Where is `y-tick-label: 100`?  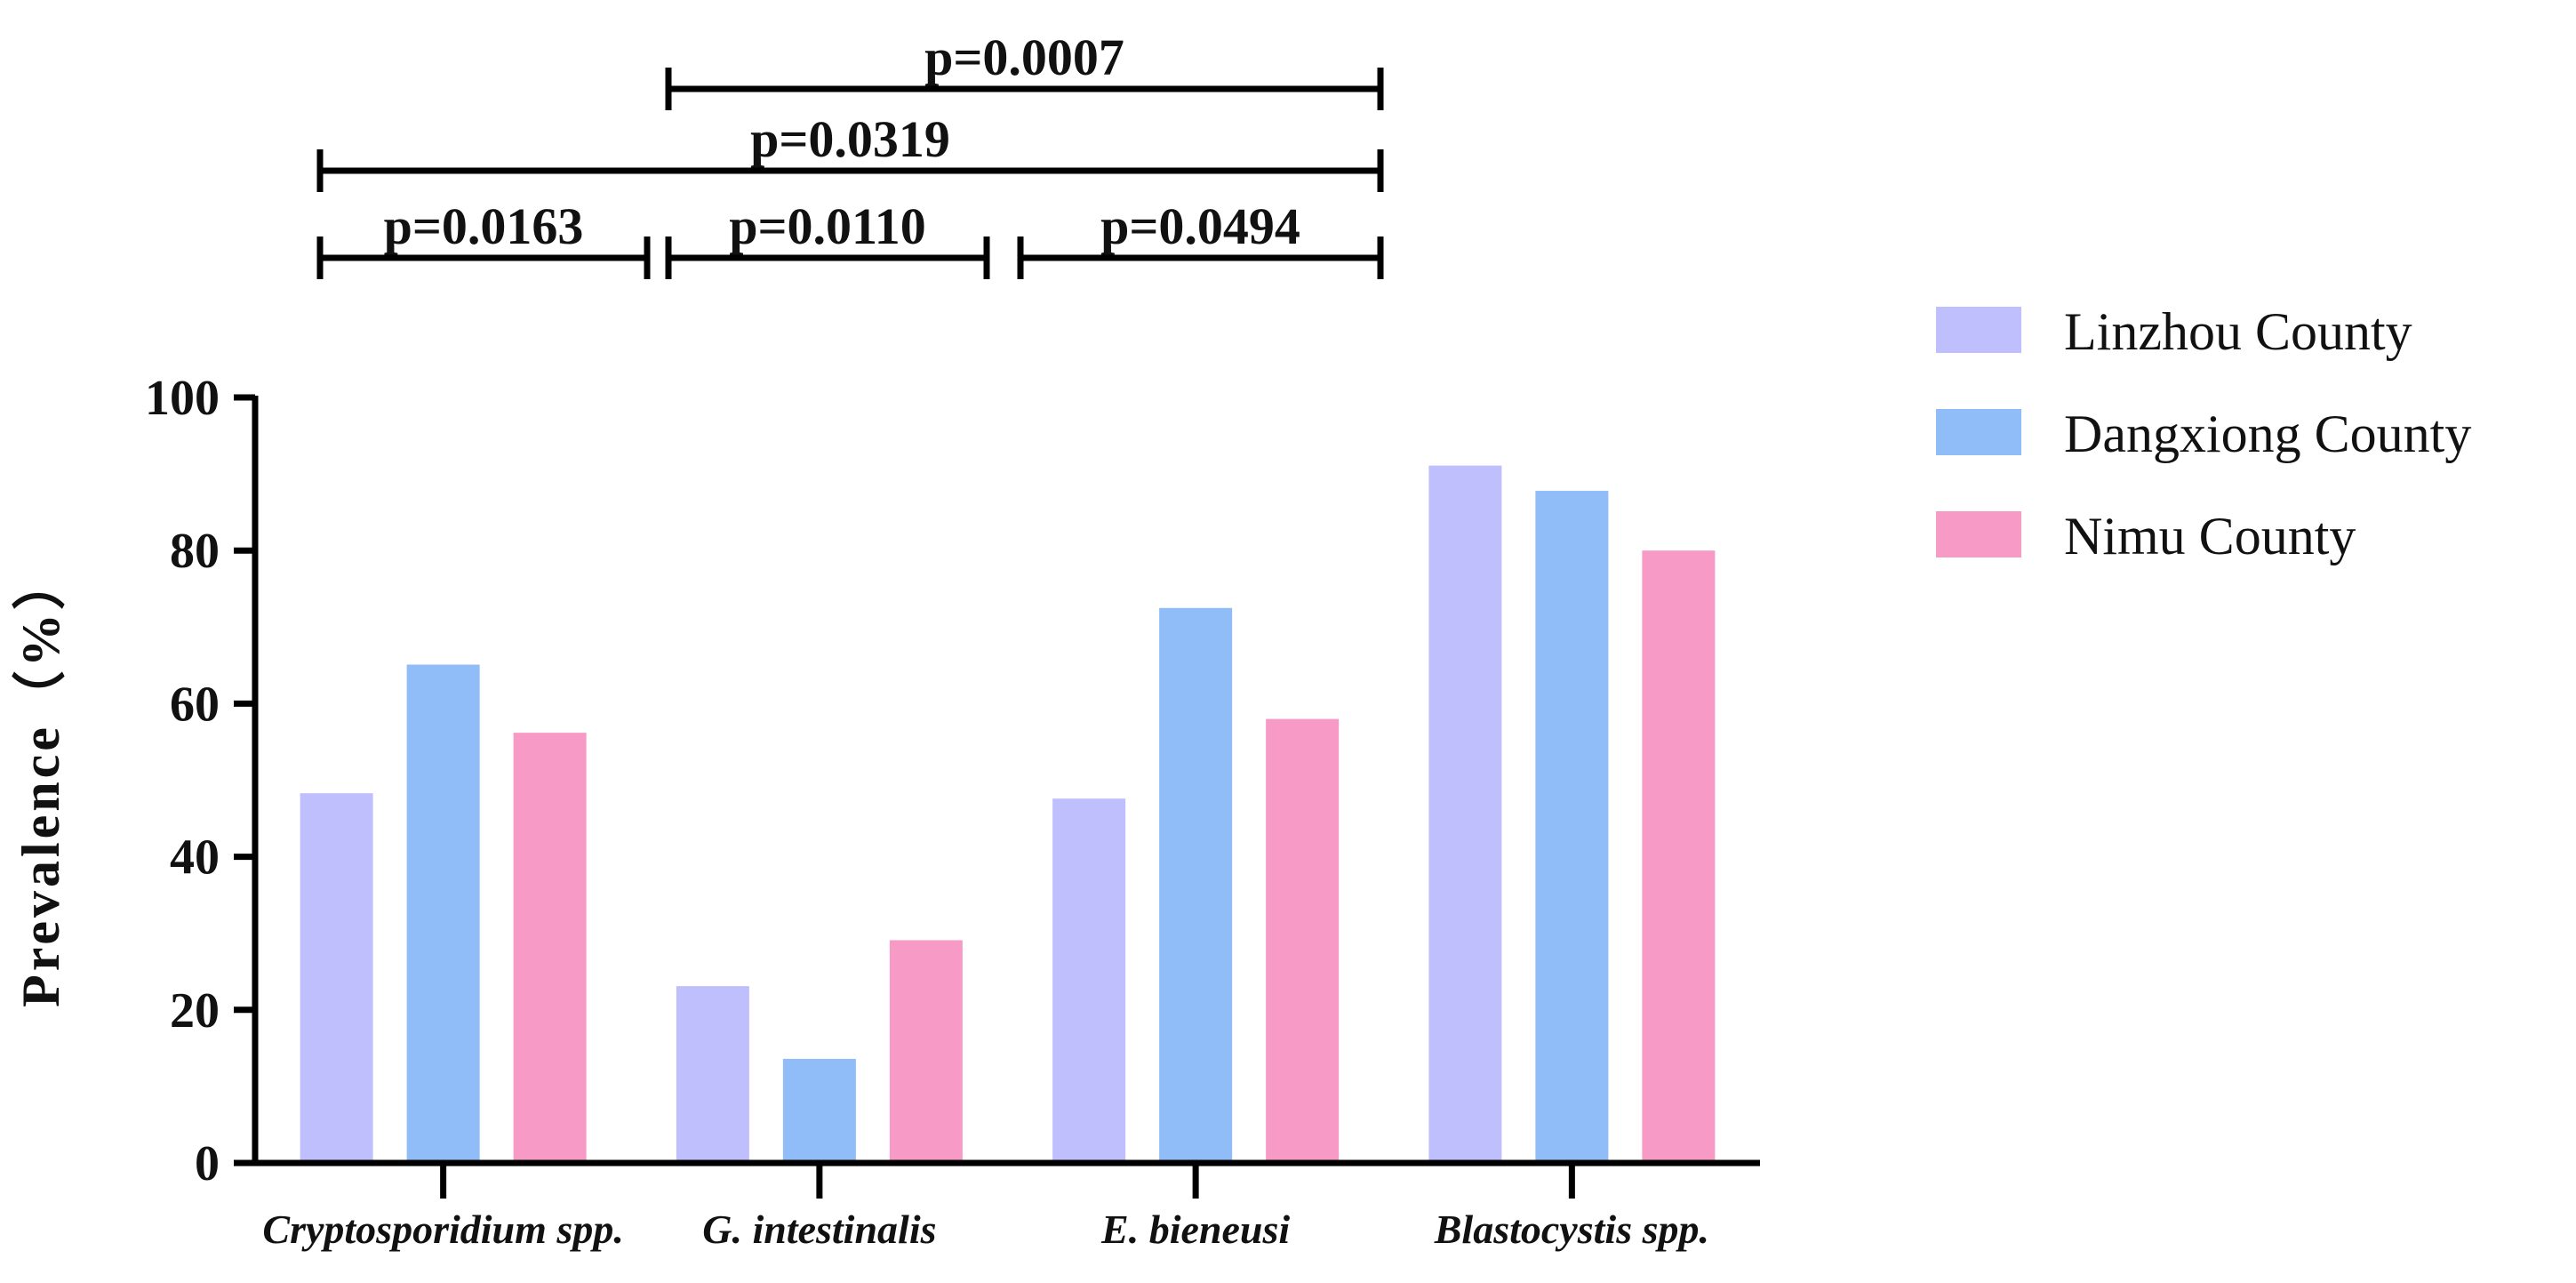 y-tick-label: 100 is located at coordinates (182, 398).